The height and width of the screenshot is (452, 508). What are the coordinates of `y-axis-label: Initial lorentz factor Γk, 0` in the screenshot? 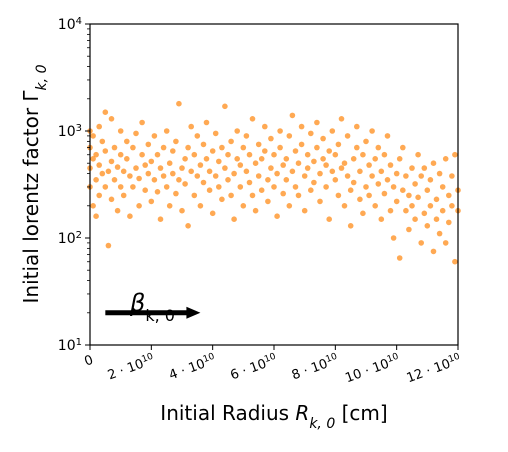 It's located at (34, 183).